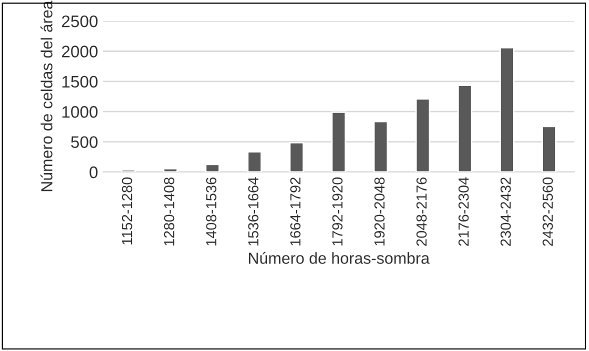 The image size is (589, 351). What do you see at coordinates (84, 142) in the screenshot?
I see `y-tick-label: 500` at bounding box center [84, 142].